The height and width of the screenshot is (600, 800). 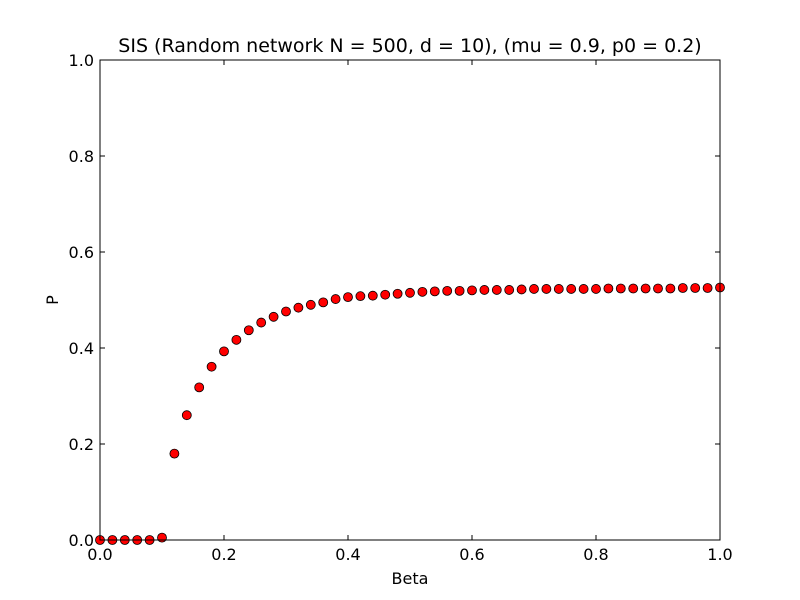 What do you see at coordinates (99, 554) in the screenshot?
I see `x-tick-label: 0.0` at bounding box center [99, 554].